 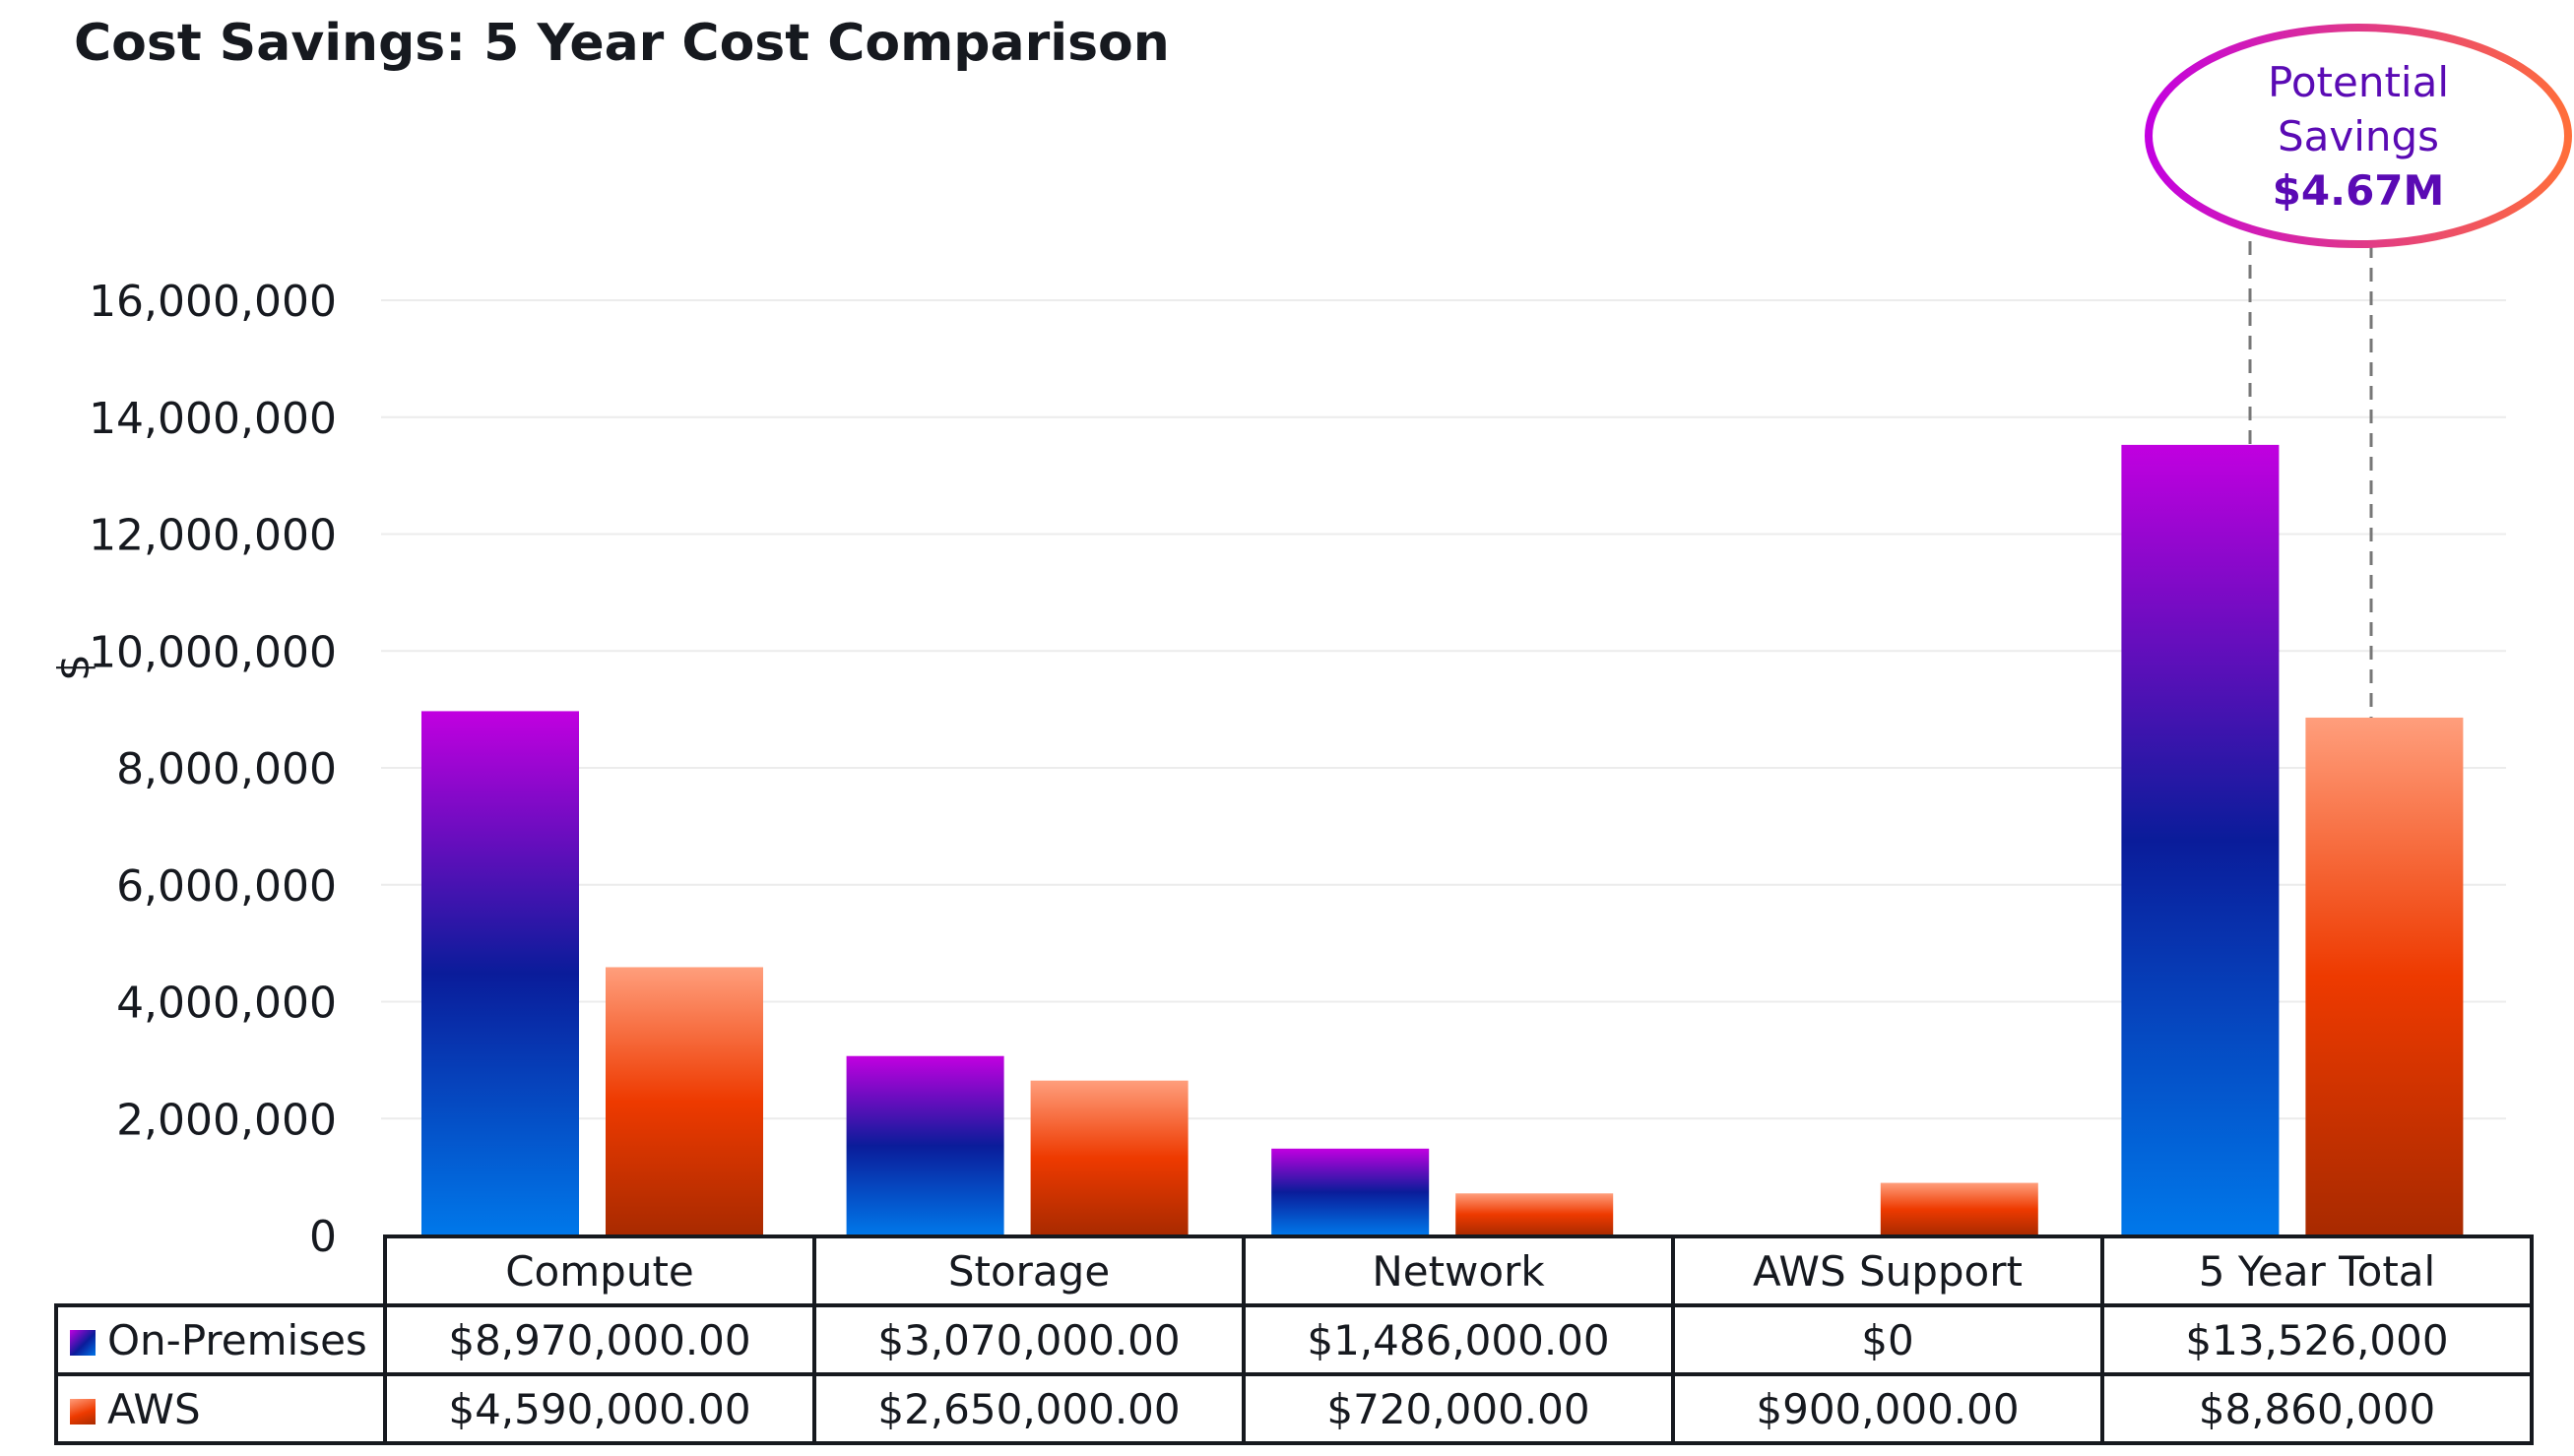 I want to click on series-name: AWS, so click(x=154, y=1408).